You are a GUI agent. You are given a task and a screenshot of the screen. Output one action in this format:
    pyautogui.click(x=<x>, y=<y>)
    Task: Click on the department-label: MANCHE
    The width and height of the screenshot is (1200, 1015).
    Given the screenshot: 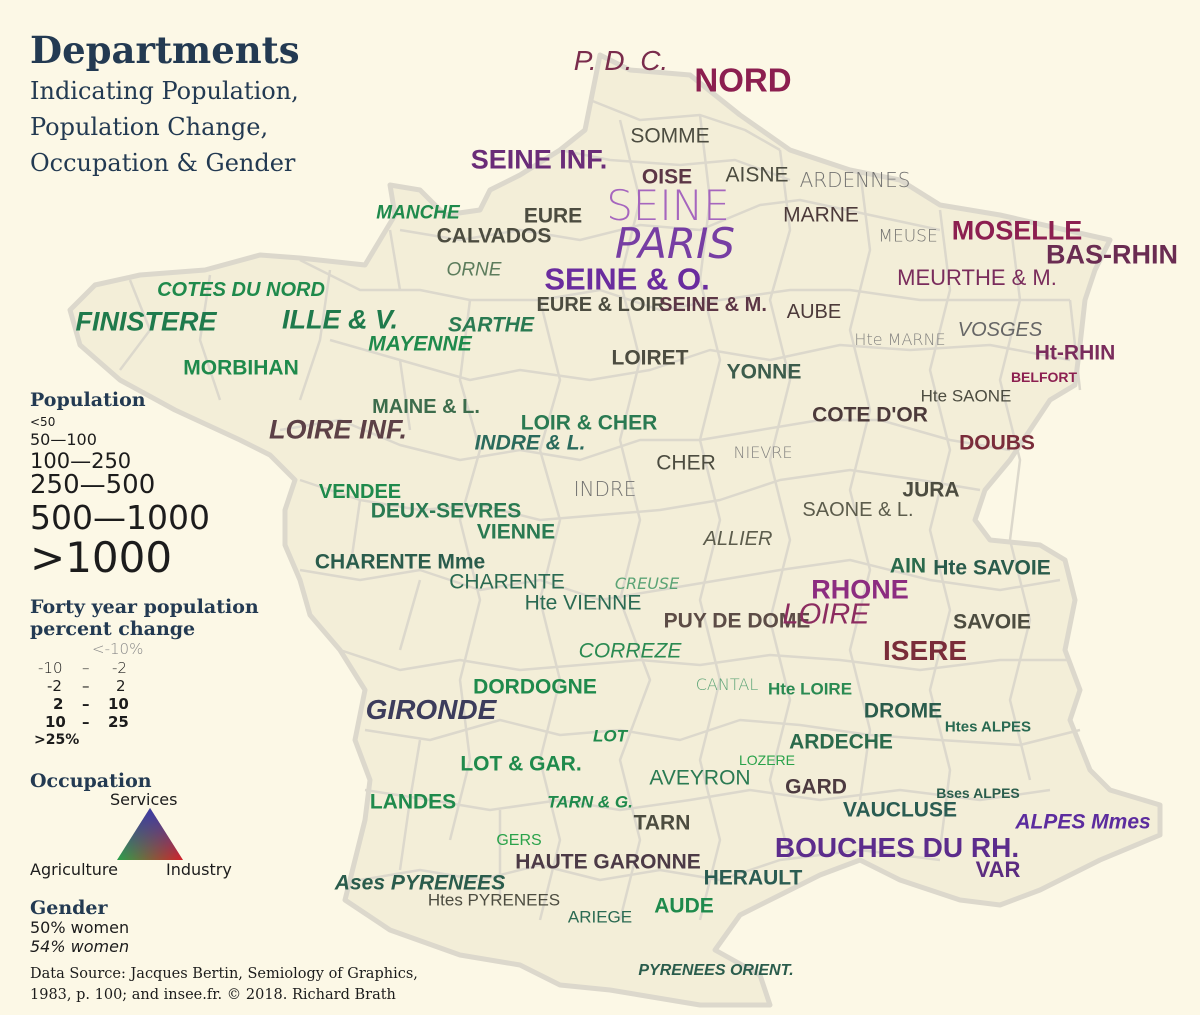 What is the action you would take?
    pyautogui.click(x=418, y=213)
    